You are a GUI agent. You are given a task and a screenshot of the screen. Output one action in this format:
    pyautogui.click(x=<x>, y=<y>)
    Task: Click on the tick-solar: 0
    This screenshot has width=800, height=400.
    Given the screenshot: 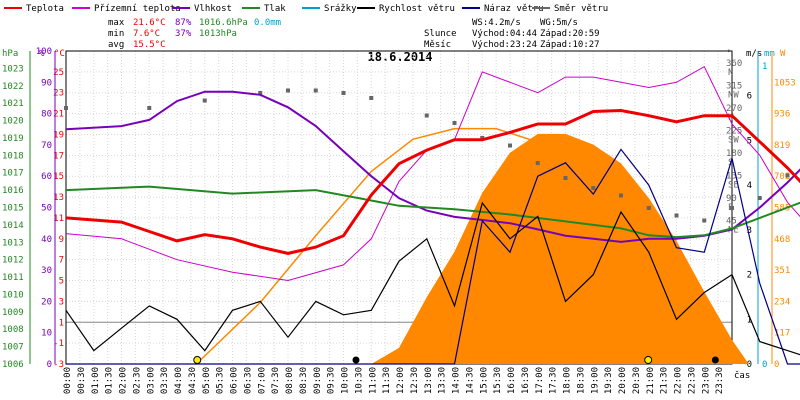 What is the action you would take?
    pyautogui.click(x=776, y=365)
    